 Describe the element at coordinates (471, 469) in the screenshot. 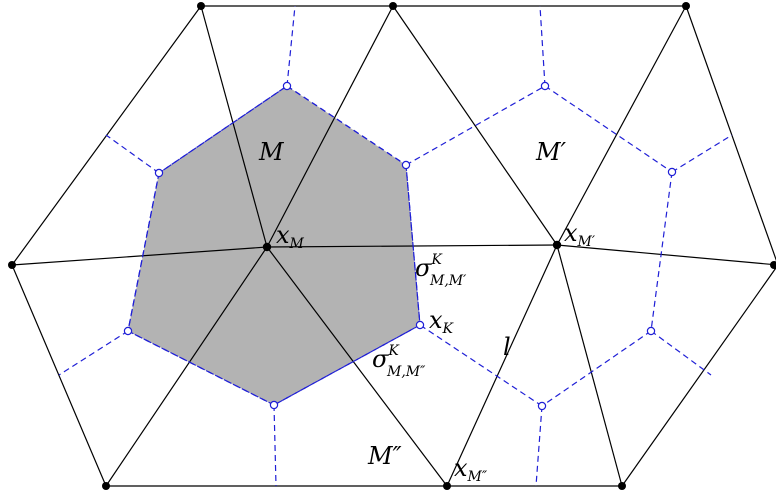

I see `label-x-M-dprime: xM″` at that location.